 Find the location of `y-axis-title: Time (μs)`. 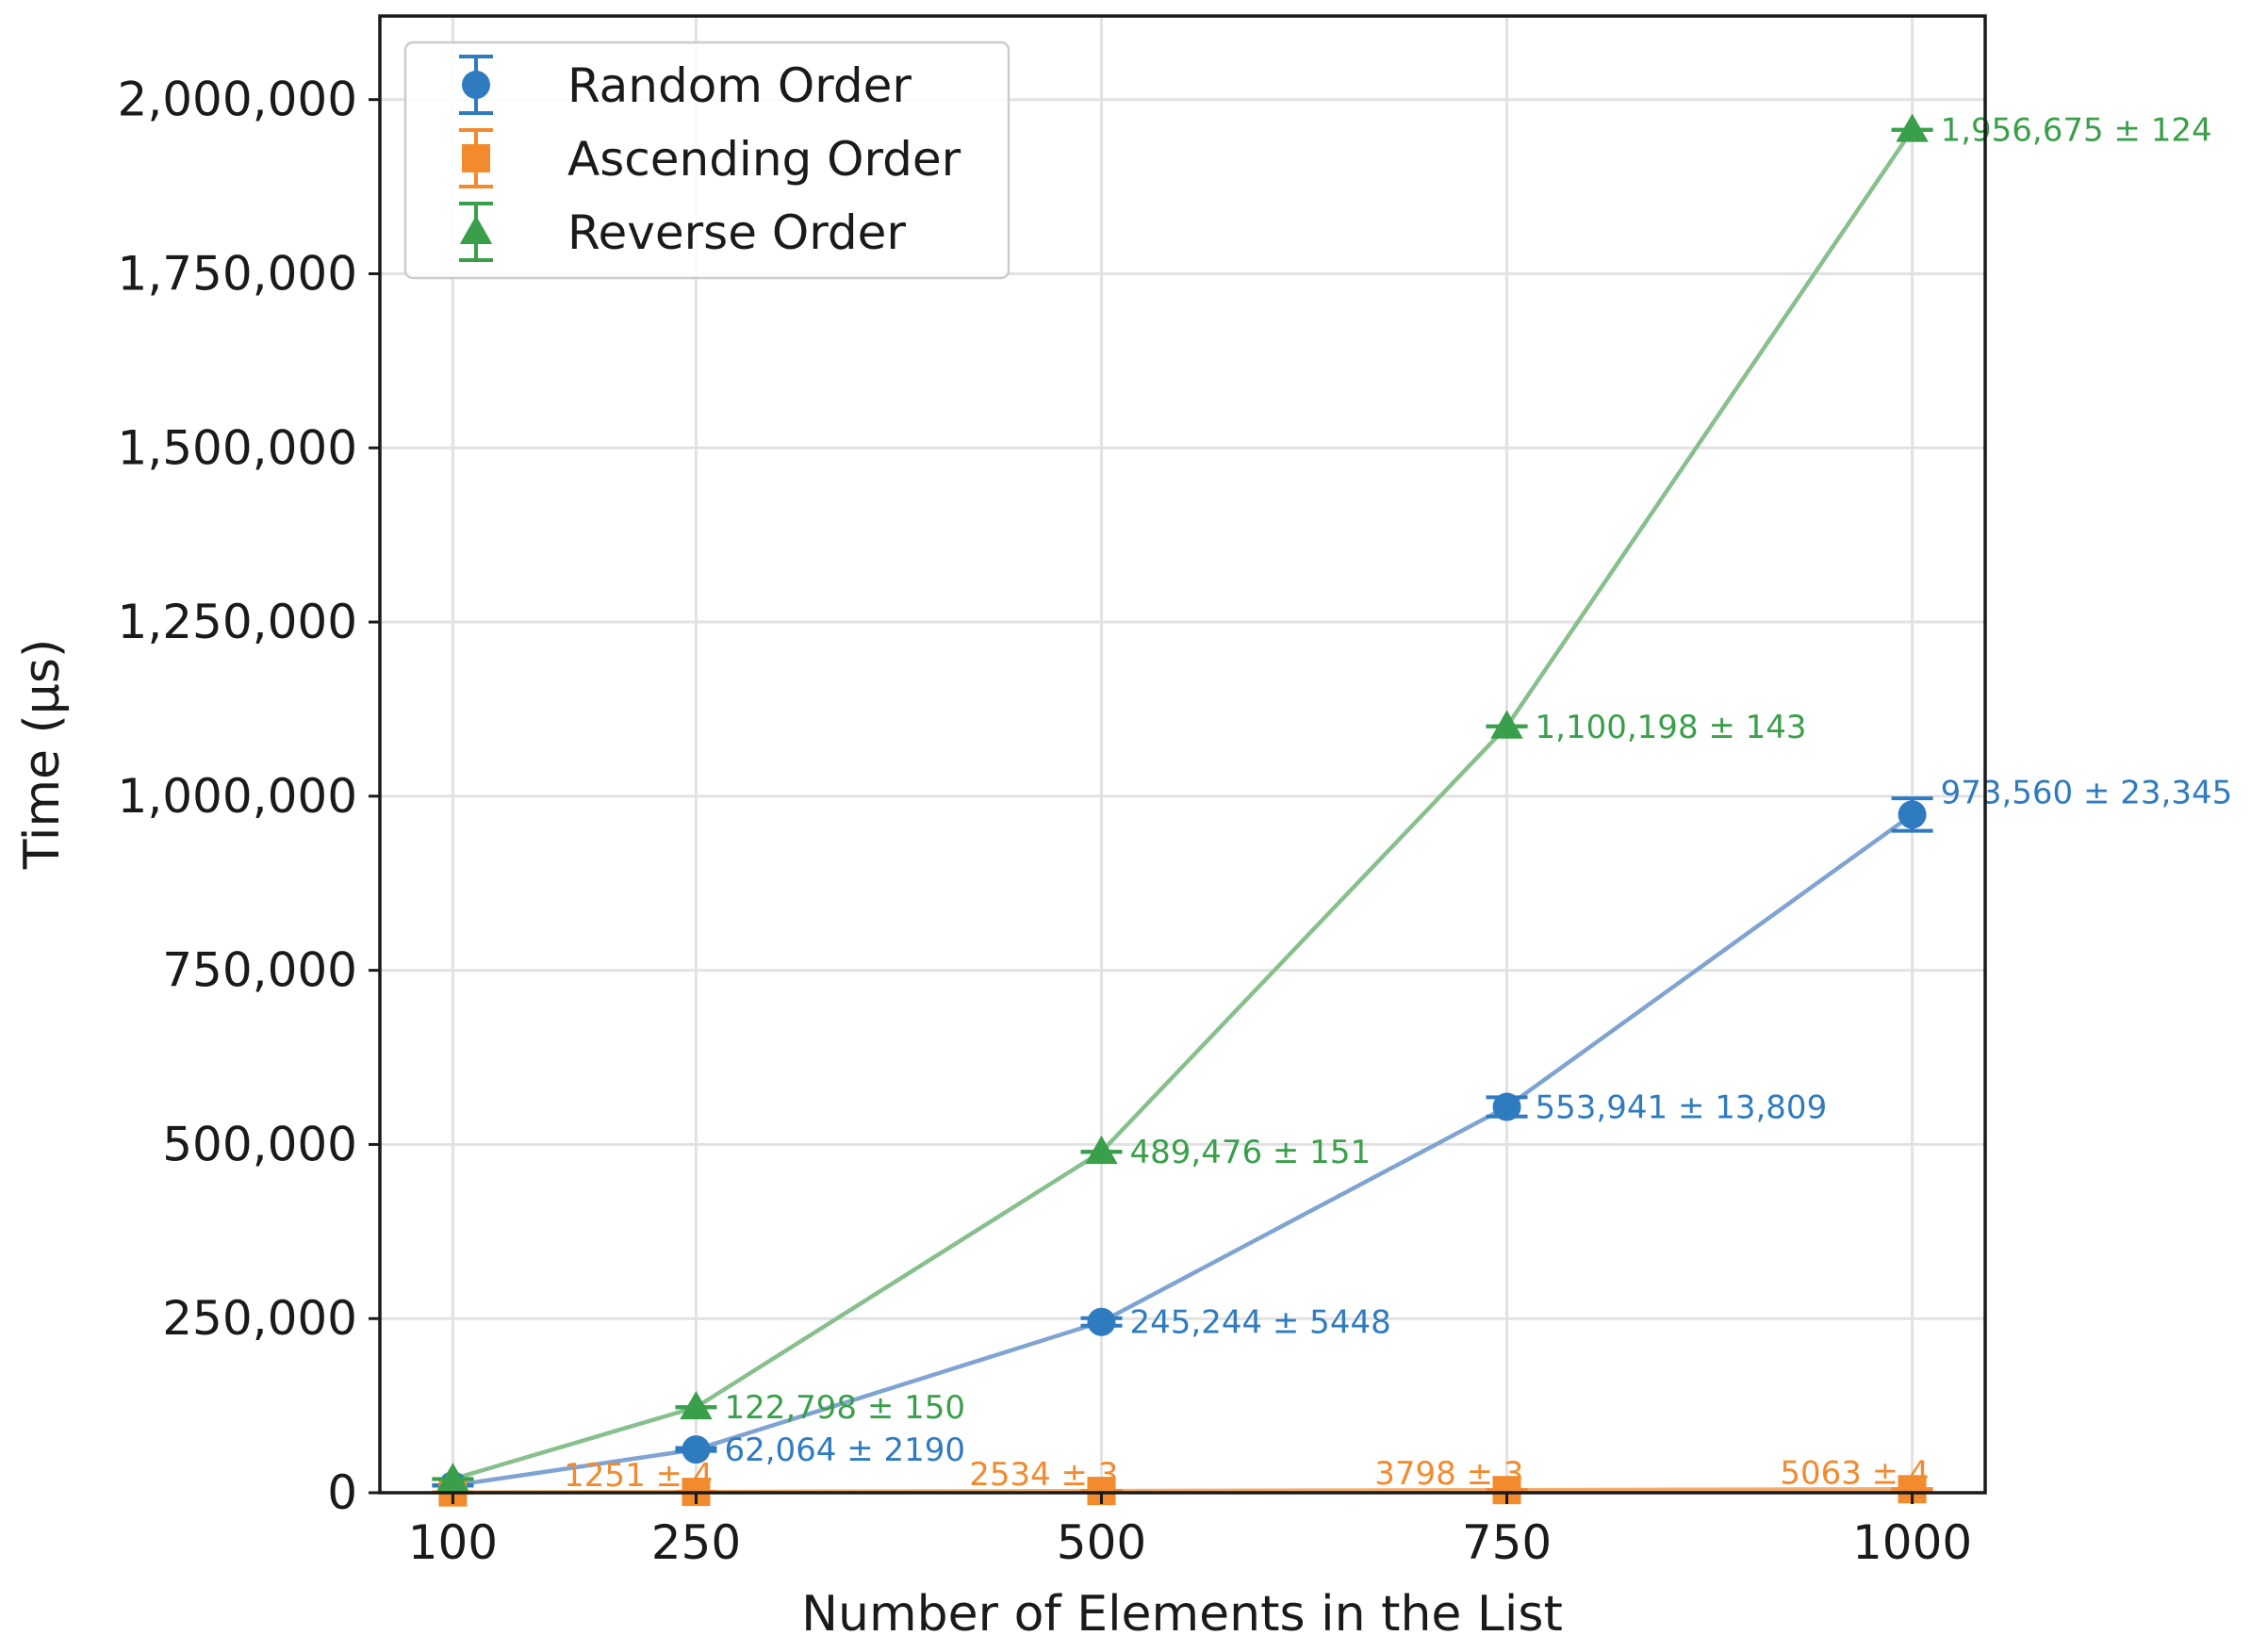

y-axis-title: Time (μs) is located at coordinates (42, 755).